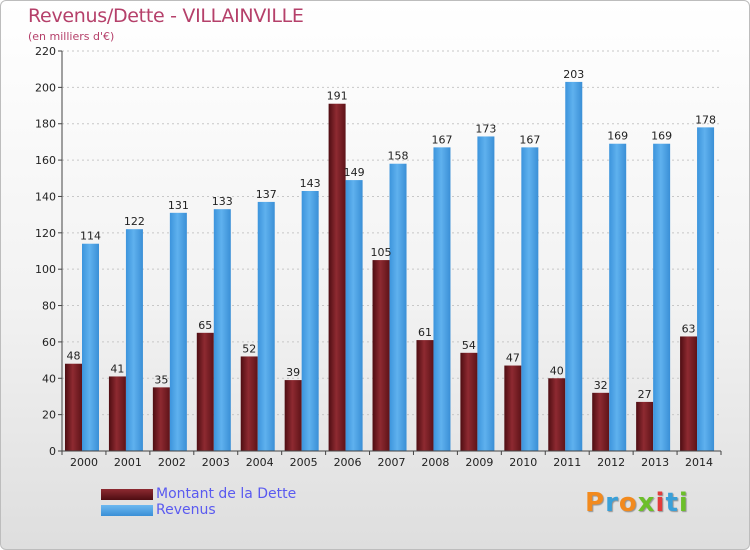 Image resolution: width=750 pixels, height=550 pixels. I want to click on bar-debt-2006, so click(337, 277).